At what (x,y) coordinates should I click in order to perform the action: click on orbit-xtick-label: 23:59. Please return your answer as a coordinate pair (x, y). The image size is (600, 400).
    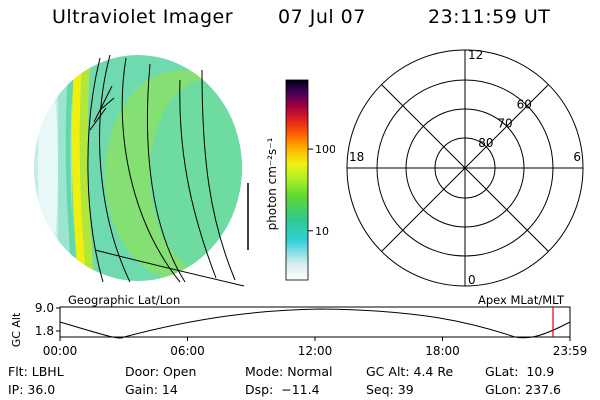
    Looking at the image, I should click on (570, 351).